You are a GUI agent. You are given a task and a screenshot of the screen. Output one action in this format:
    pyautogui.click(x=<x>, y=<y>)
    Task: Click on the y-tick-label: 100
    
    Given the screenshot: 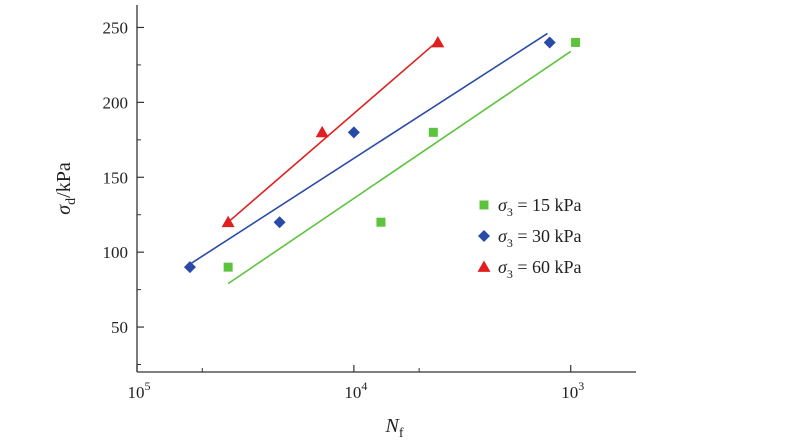 What is the action you would take?
    pyautogui.click(x=116, y=252)
    